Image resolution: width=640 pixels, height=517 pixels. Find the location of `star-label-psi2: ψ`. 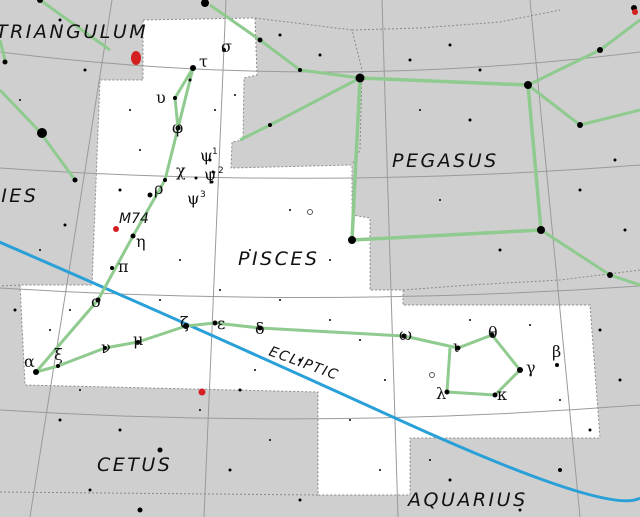

star-label-psi2: ψ is located at coordinates (210, 174).